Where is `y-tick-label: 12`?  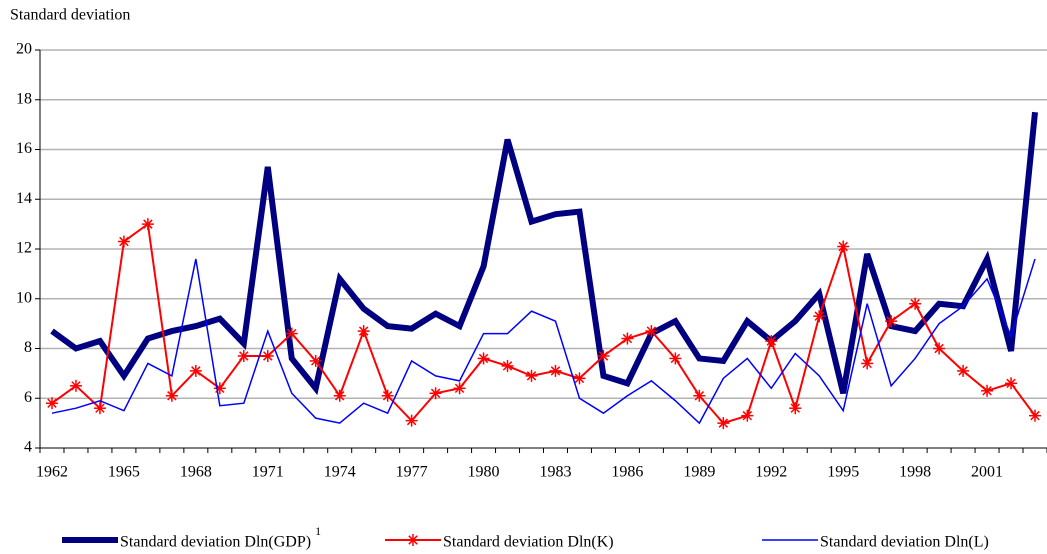 y-tick-label: 12 is located at coordinates (24, 248).